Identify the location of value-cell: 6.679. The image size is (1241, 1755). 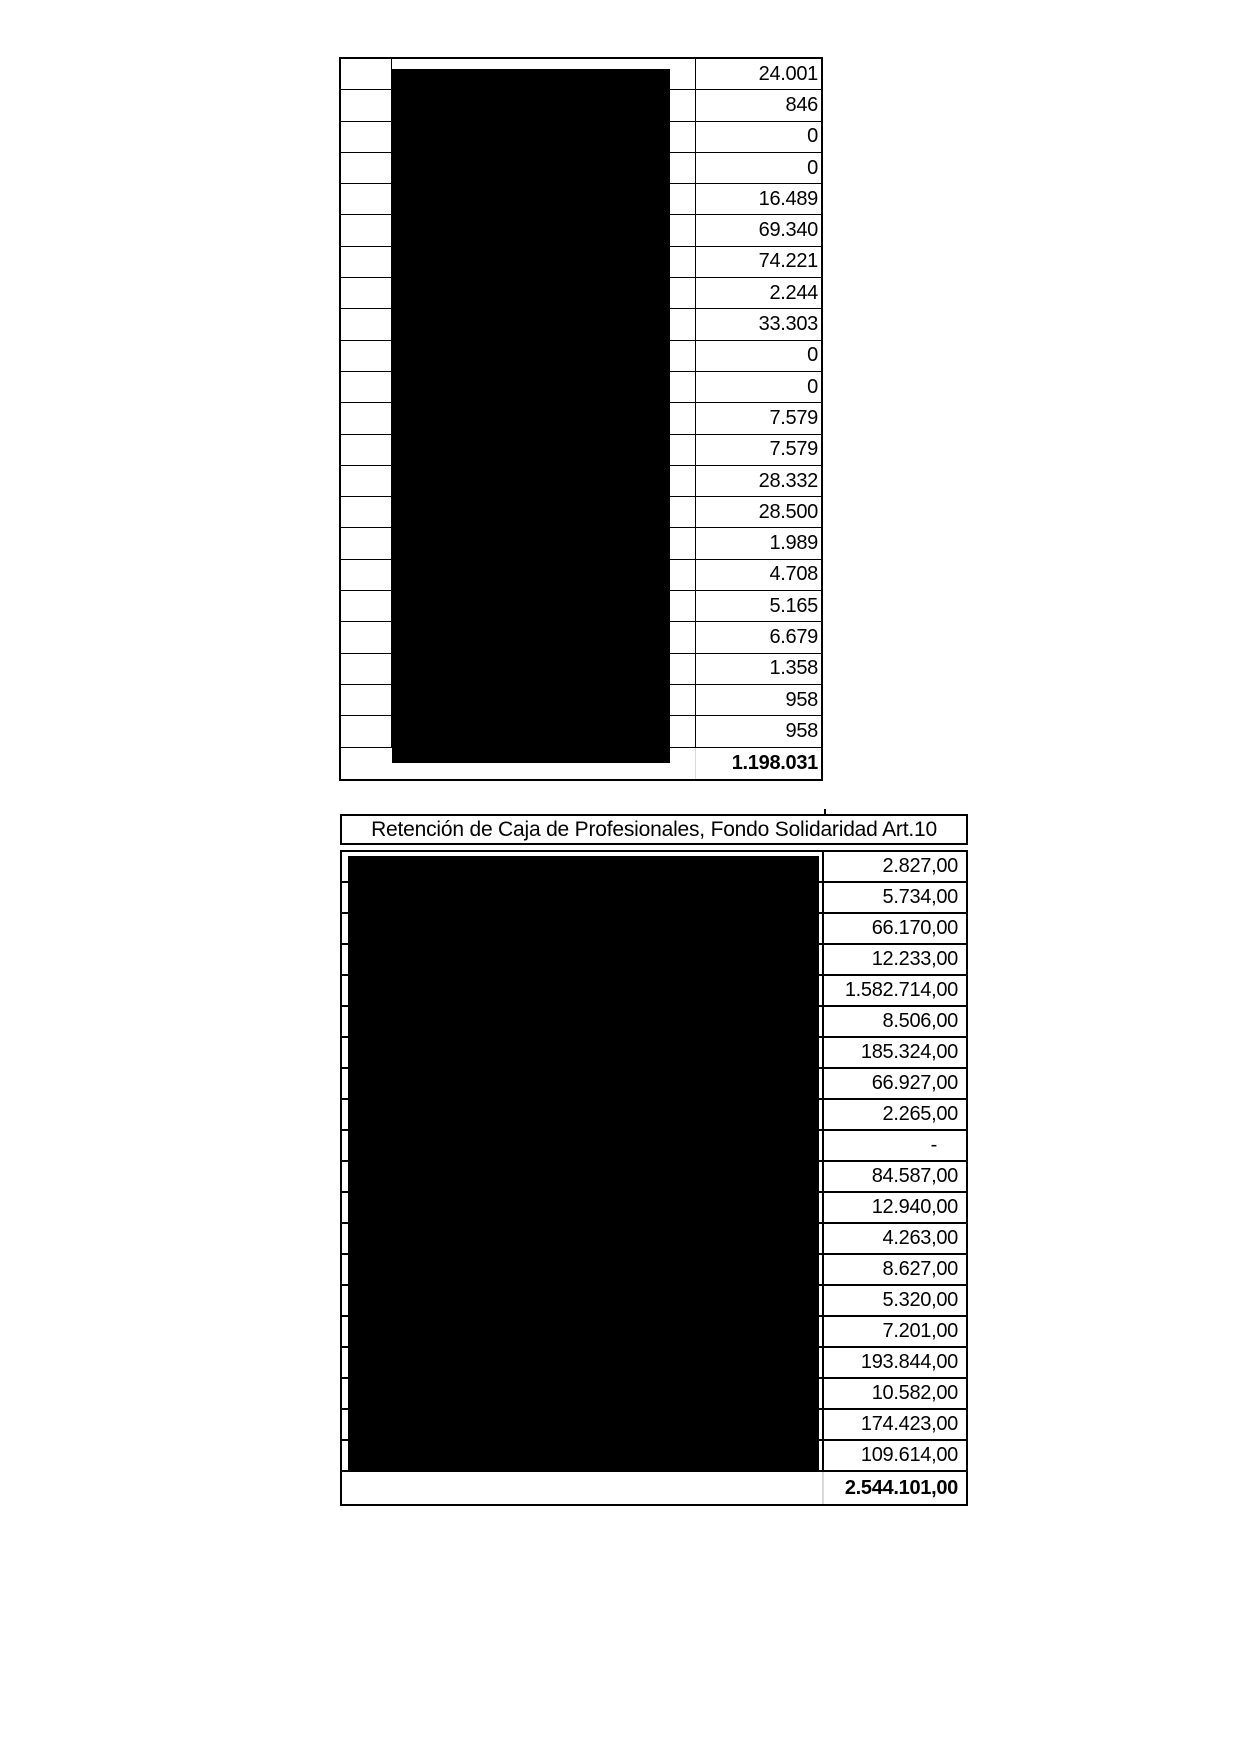
(793, 636).